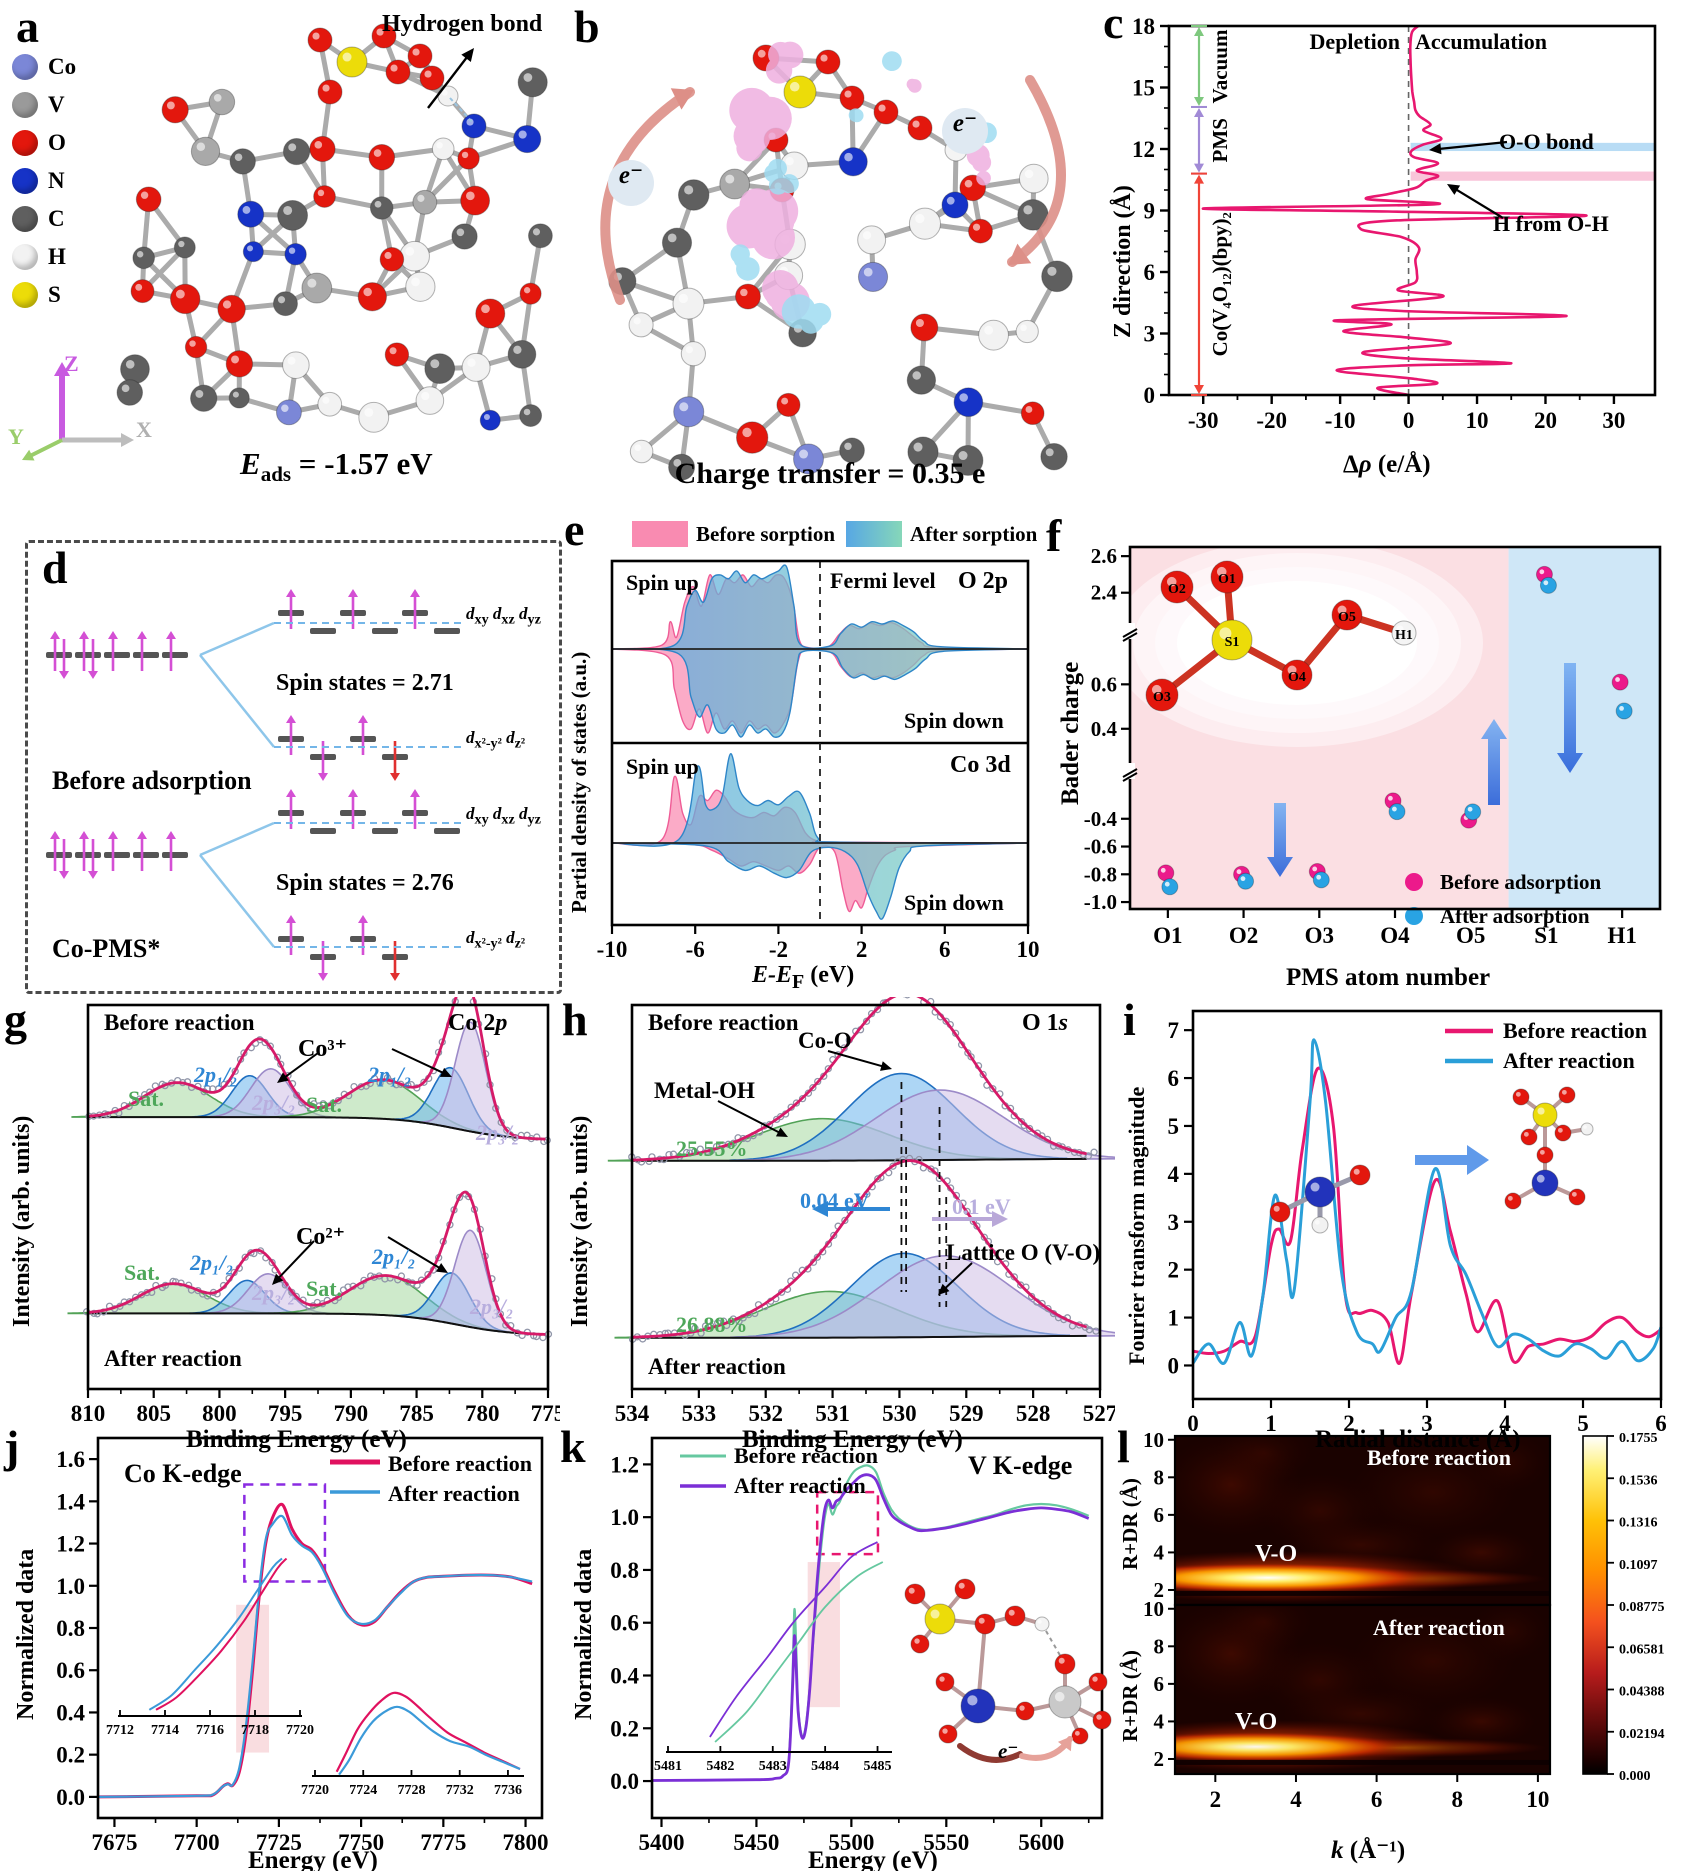 The image size is (1683, 1871). Describe the element at coordinates (873, 1859) in the screenshot. I see `panel-k-xlabel: Energy (eV)` at that location.